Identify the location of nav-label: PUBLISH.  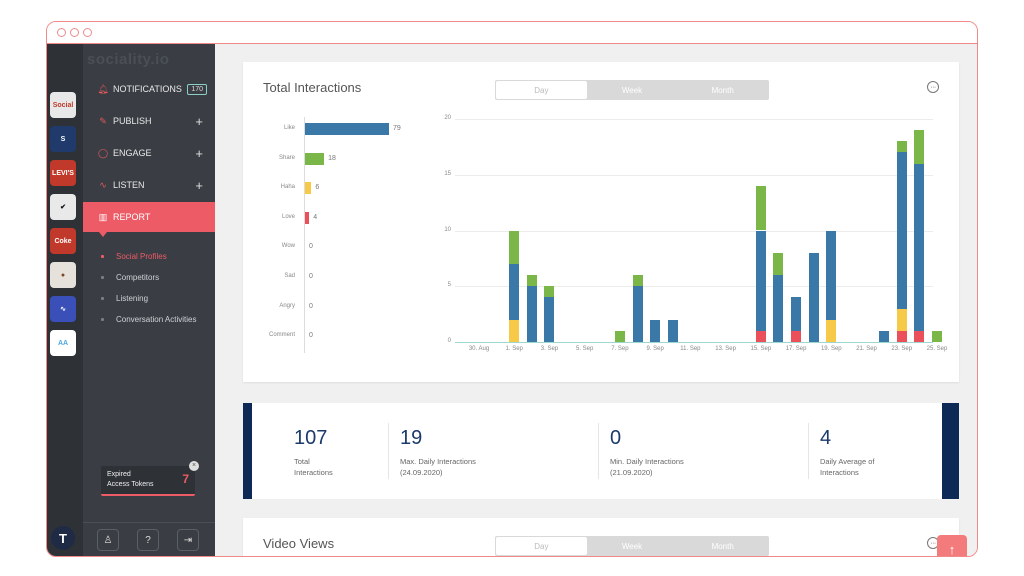
(132, 121).